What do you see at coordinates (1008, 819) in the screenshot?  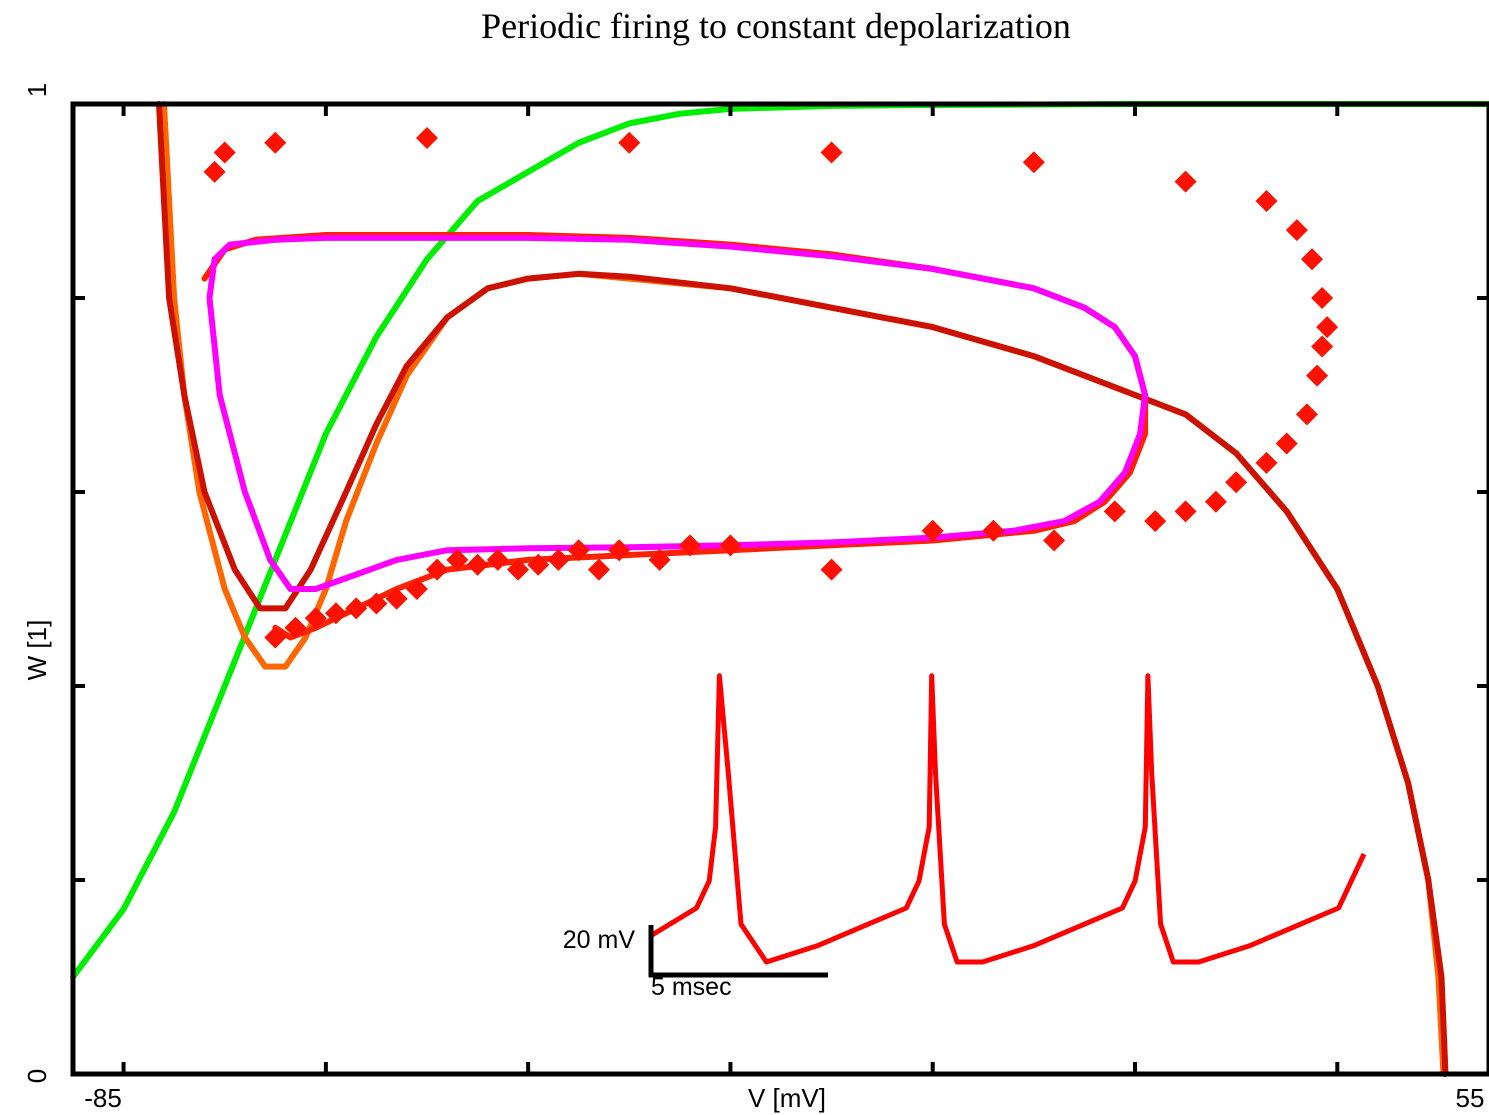 I see `inset-trace-line` at bounding box center [1008, 819].